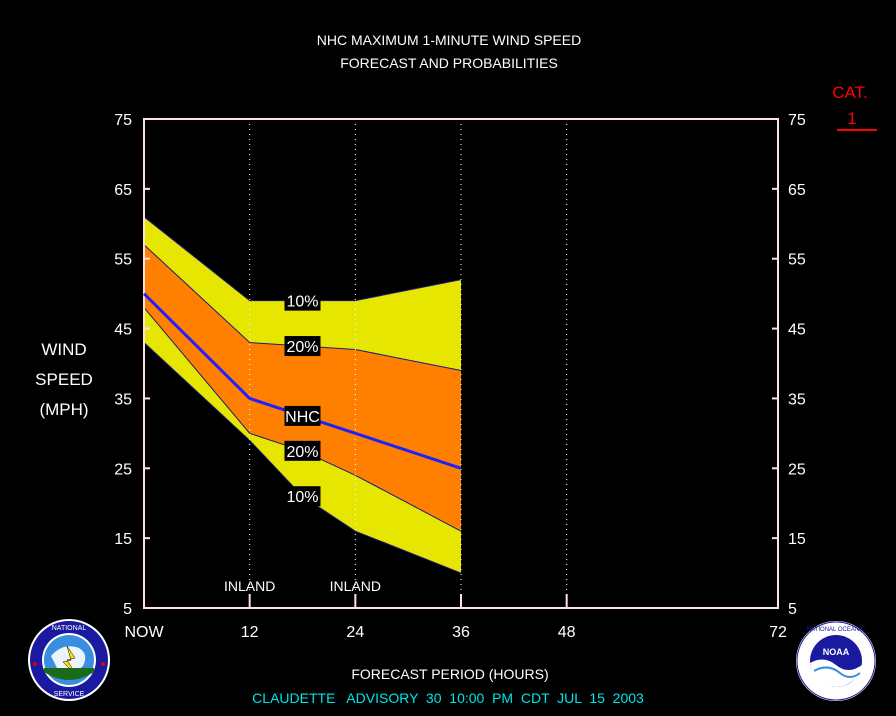 Image resolution: width=896 pixels, height=716 pixels. I want to click on chart-title-line1: NHC MAXIMUM 1-MINUTE WIND SPEED, so click(449, 40).